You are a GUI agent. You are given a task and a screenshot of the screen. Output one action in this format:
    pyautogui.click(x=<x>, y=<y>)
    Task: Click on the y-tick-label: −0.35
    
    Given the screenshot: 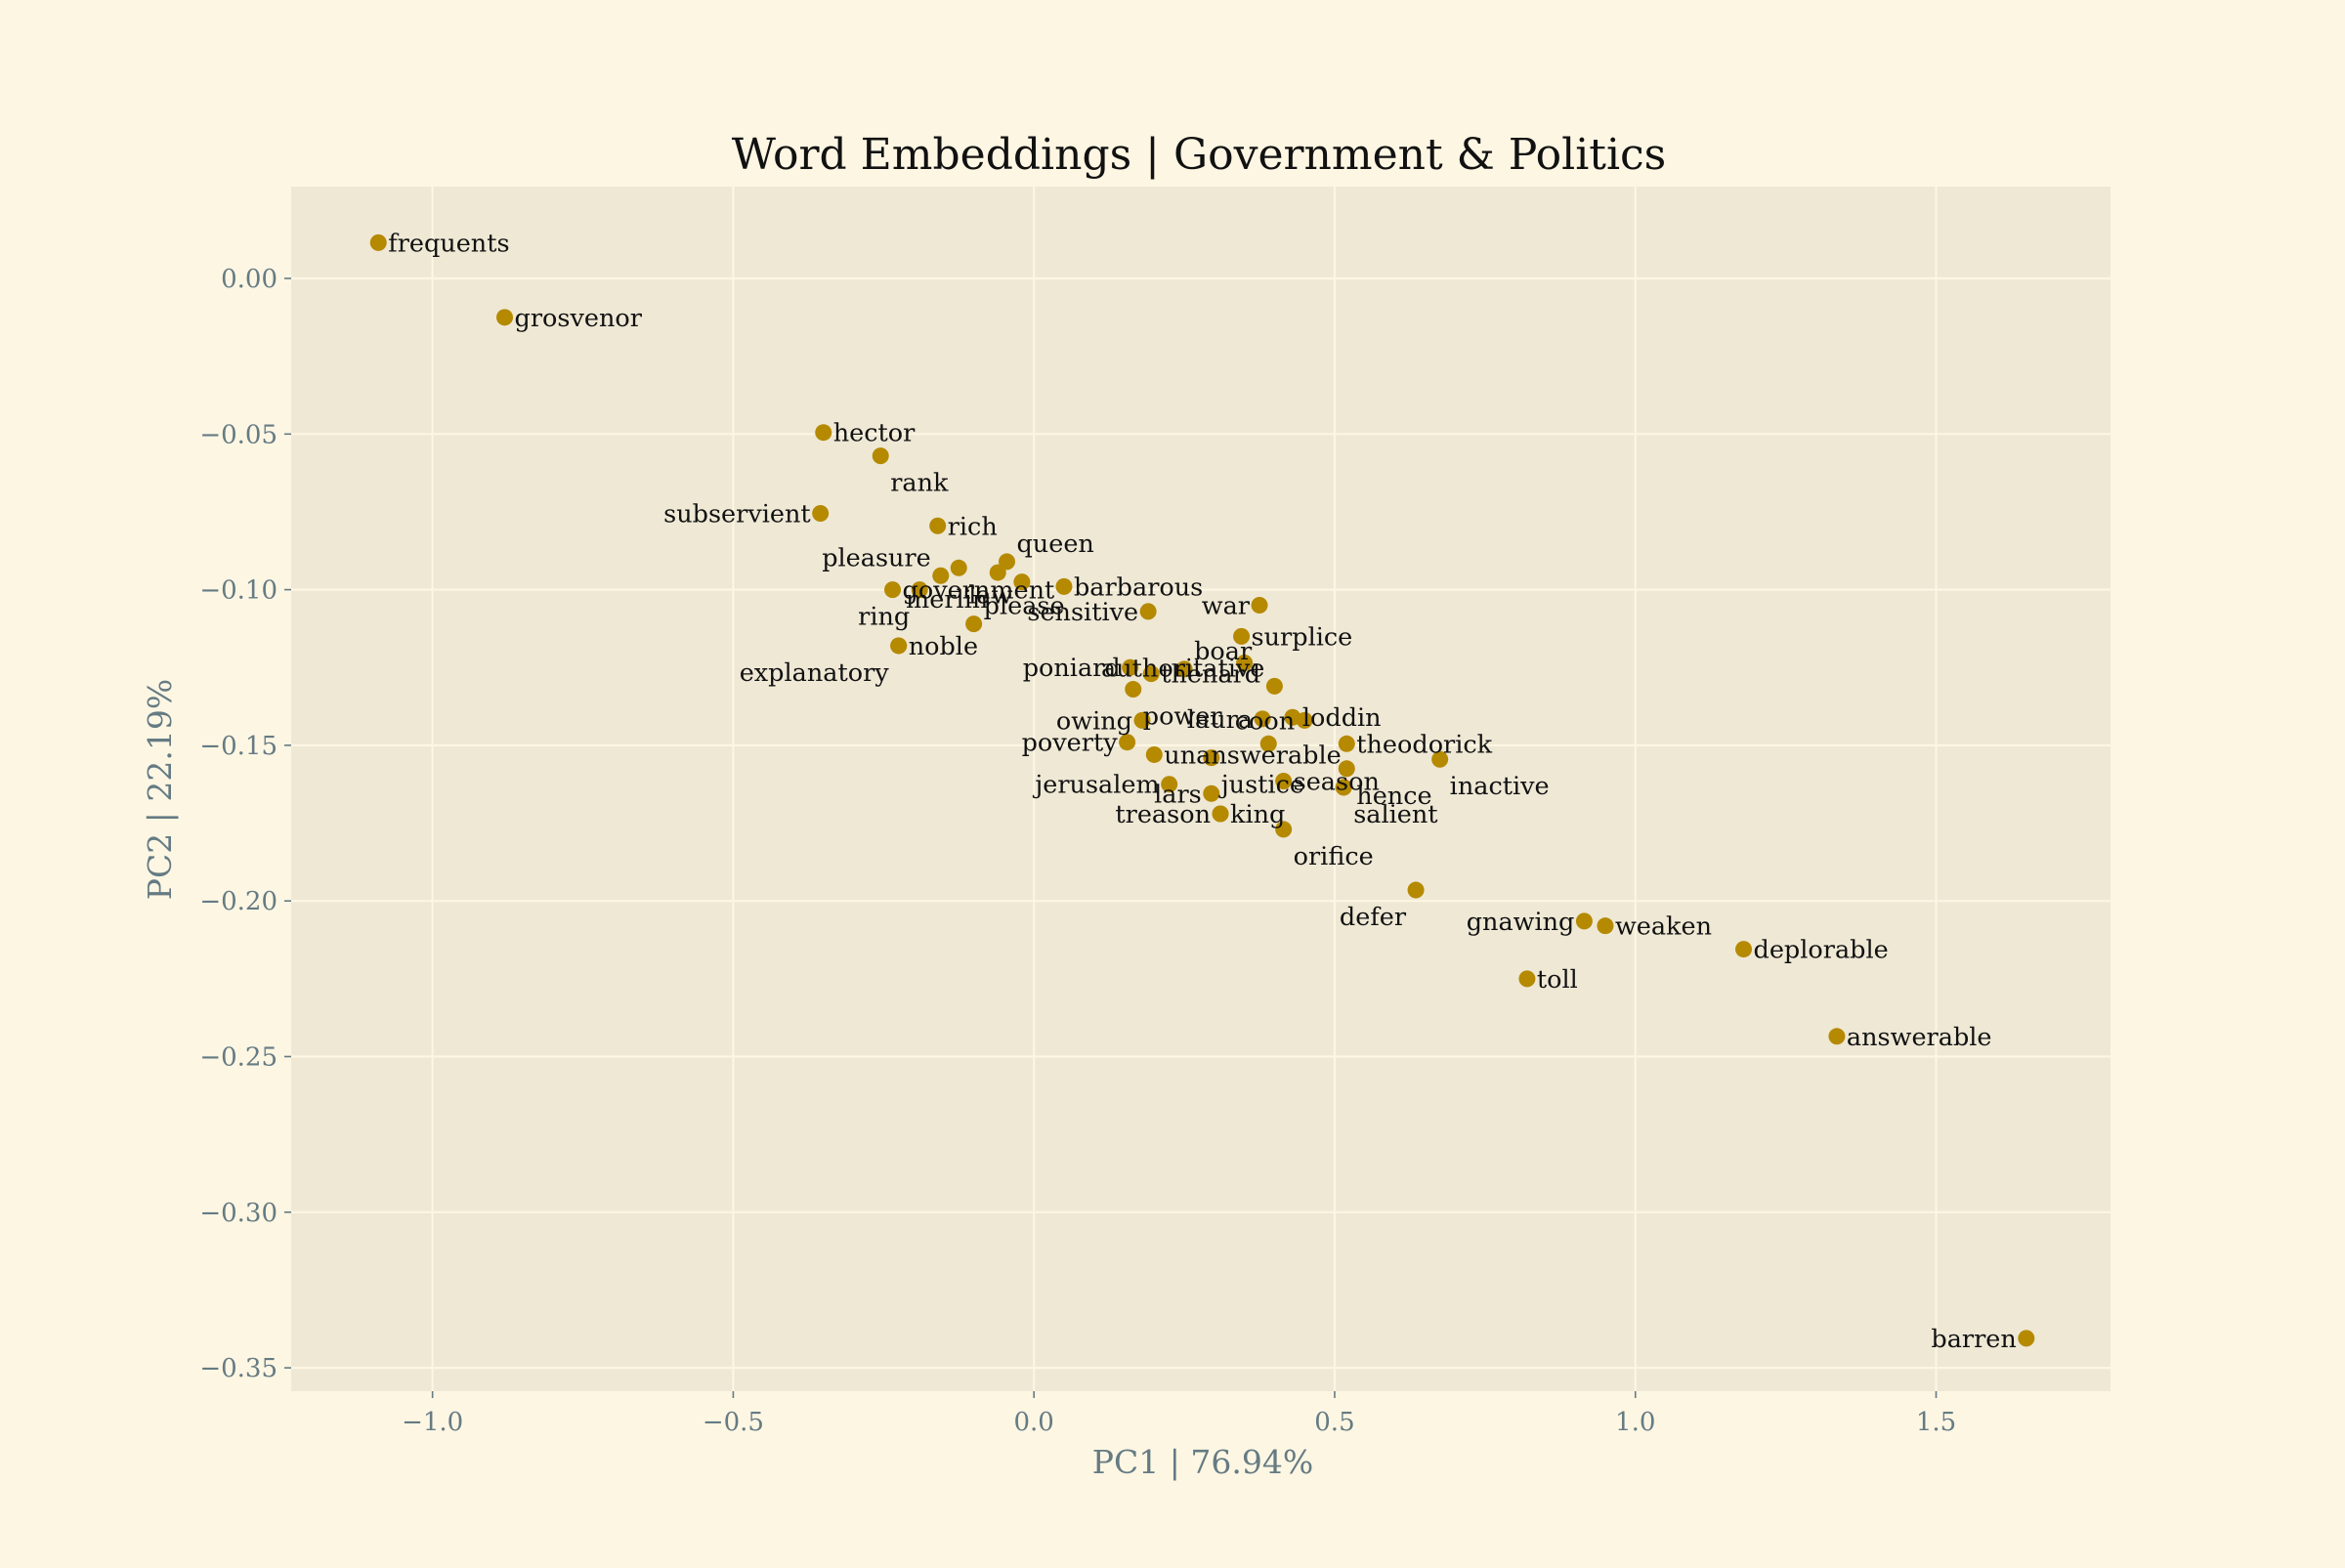 What is the action you would take?
    pyautogui.click(x=238, y=1368)
    